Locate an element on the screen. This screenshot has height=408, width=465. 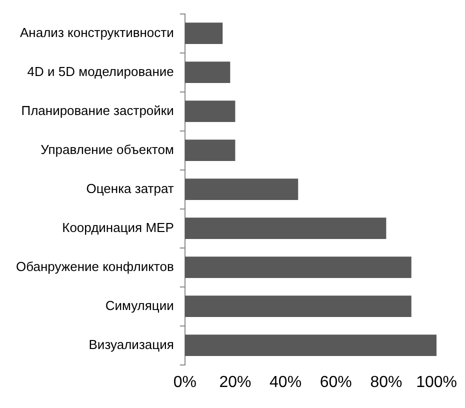
x-tick-label: 80% is located at coordinates (386, 382).